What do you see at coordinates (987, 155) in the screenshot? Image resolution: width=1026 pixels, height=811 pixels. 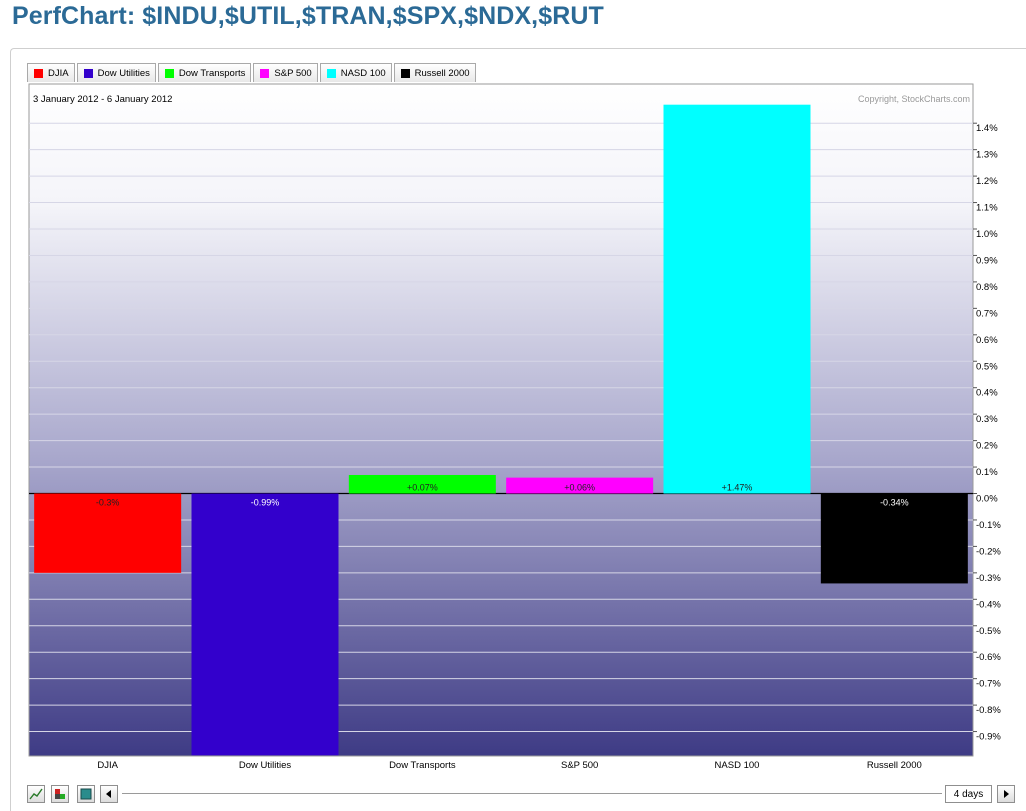 I see `y-tick-label: 1.3%` at bounding box center [987, 155].